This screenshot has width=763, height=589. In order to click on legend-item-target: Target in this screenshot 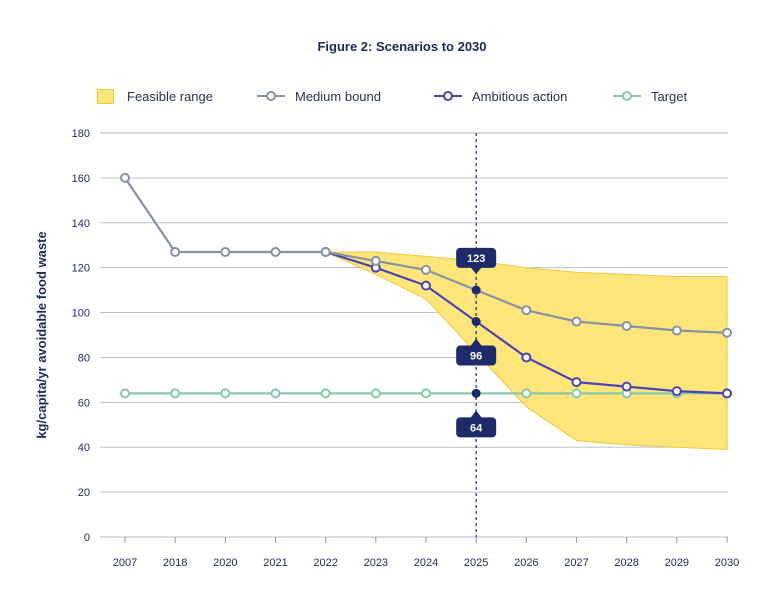, I will do `click(650, 96)`.